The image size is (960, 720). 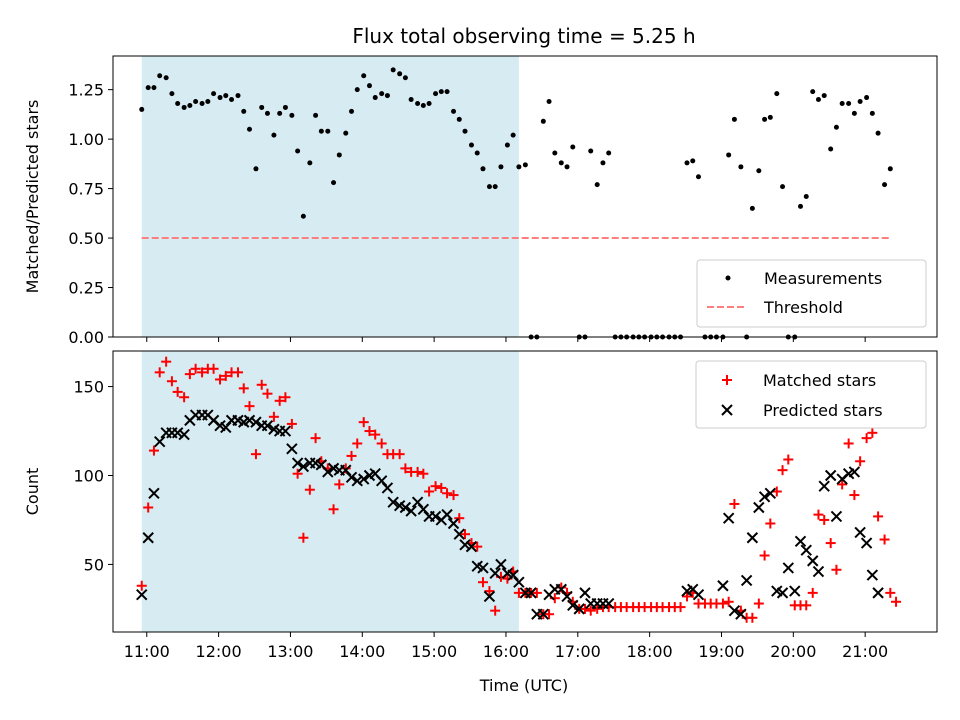 What do you see at coordinates (811, 293) in the screenshot?
I see `legend-top: Measurements Threshold` at bounding box center [811, 293].